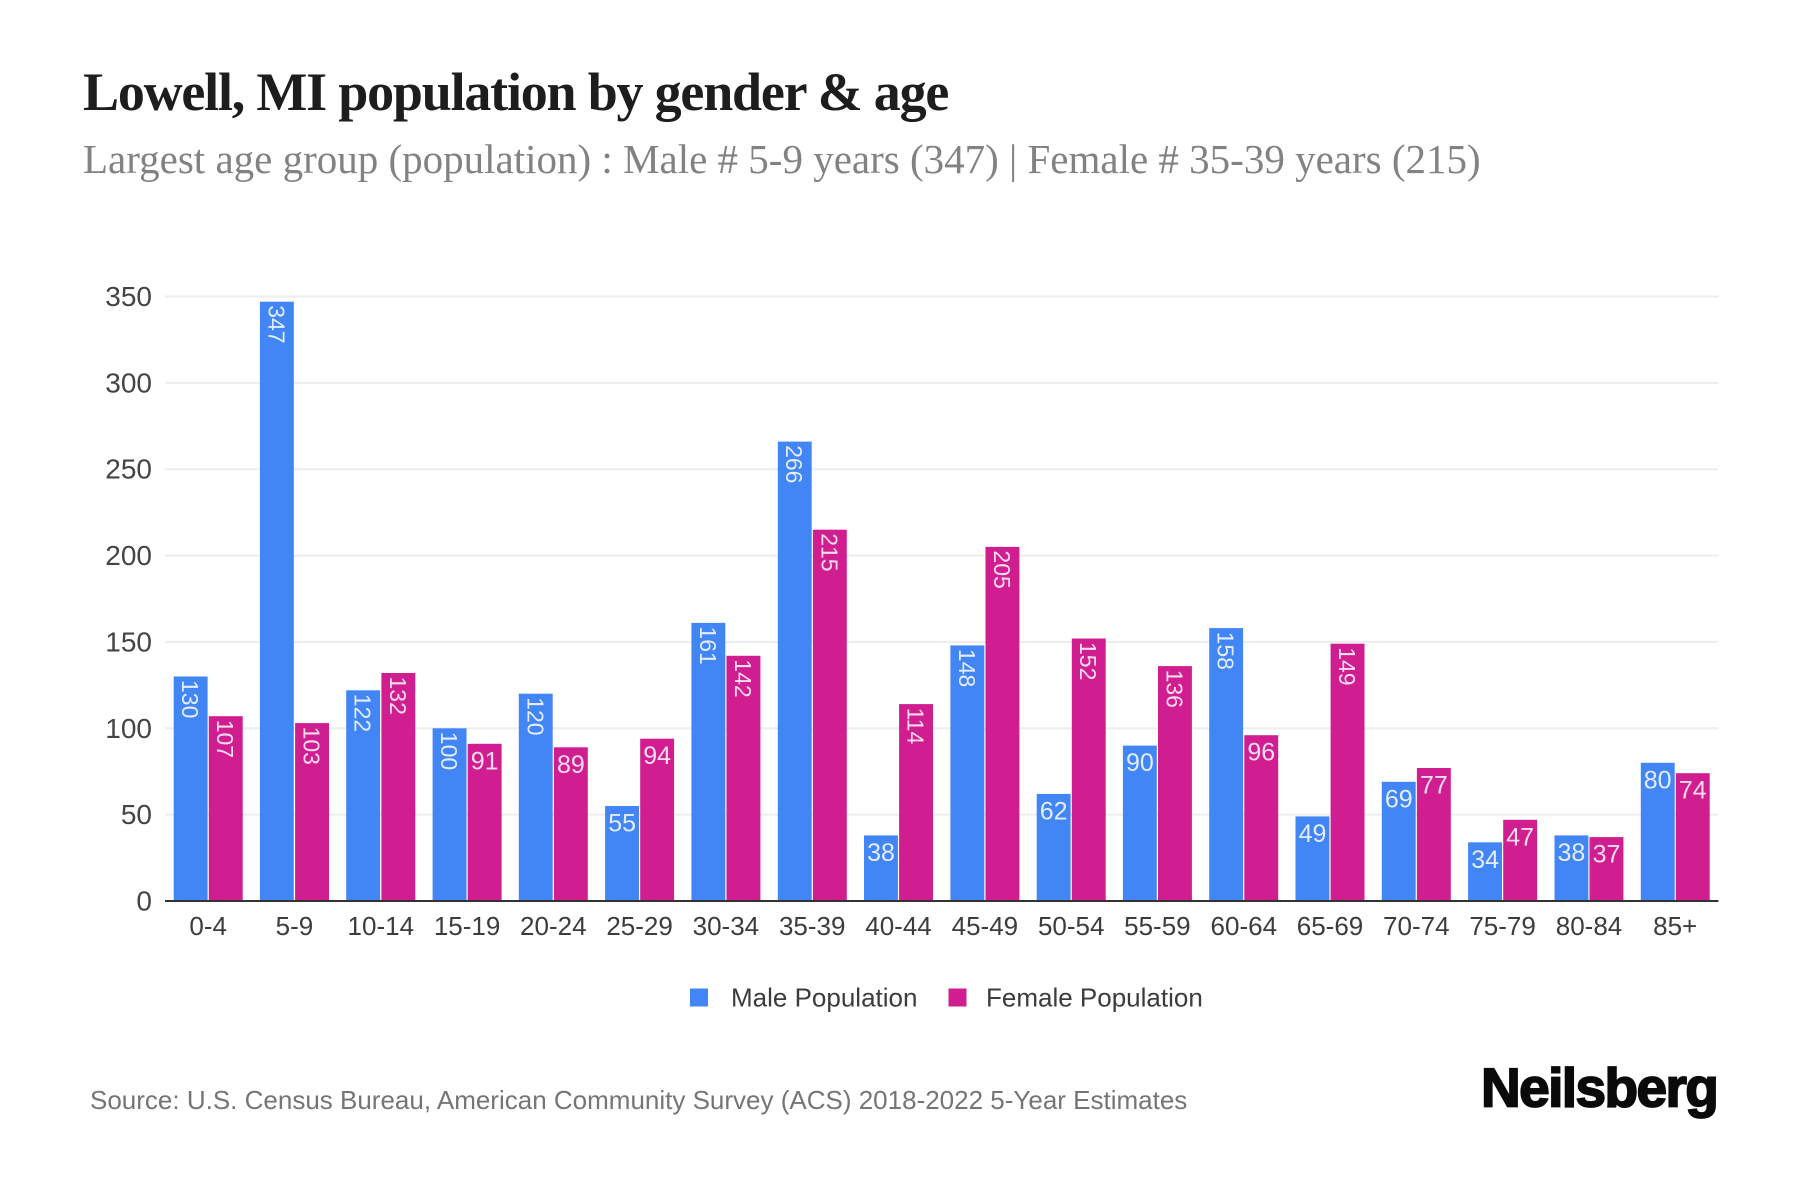  What do you see at coordinates (1261, 753) in the screenshot?
I see `svg-text: 96` at bounding box center [1261, 753].